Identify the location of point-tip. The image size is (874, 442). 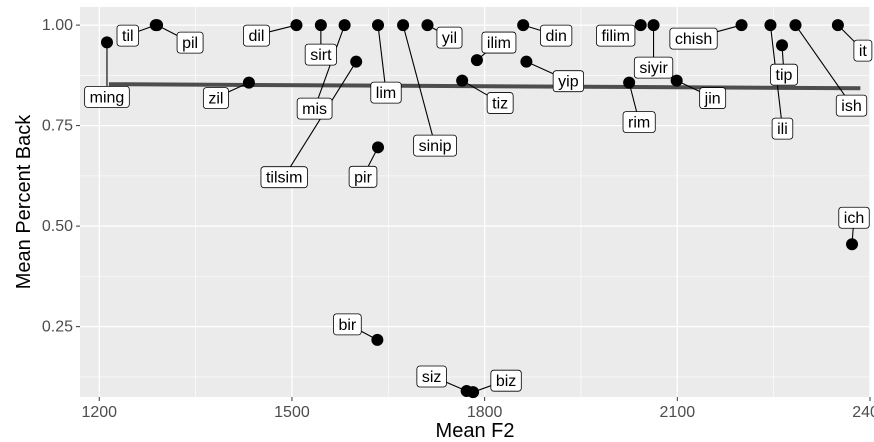
(782, 45).